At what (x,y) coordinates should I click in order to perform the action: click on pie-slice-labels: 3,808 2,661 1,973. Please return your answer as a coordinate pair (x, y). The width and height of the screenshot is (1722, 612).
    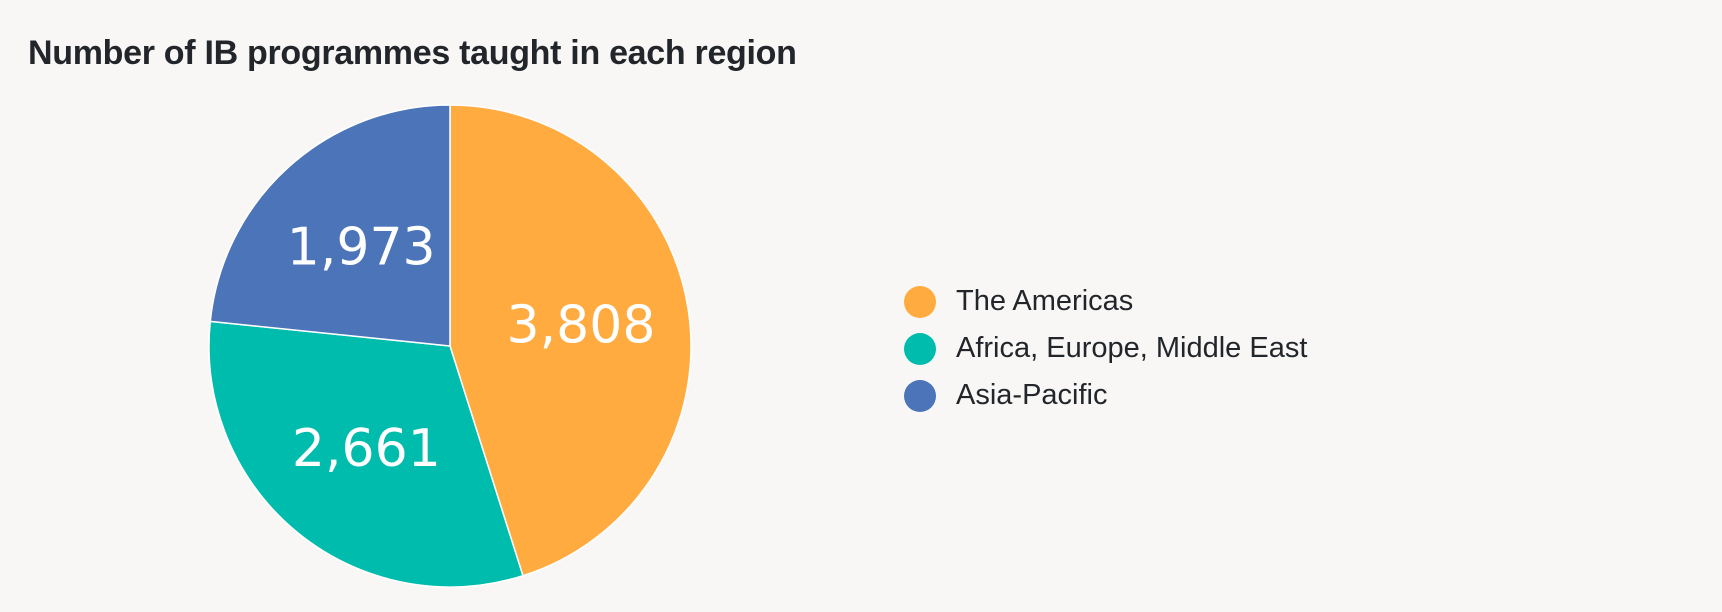
    Looking at the image, I should click on (471, 348).